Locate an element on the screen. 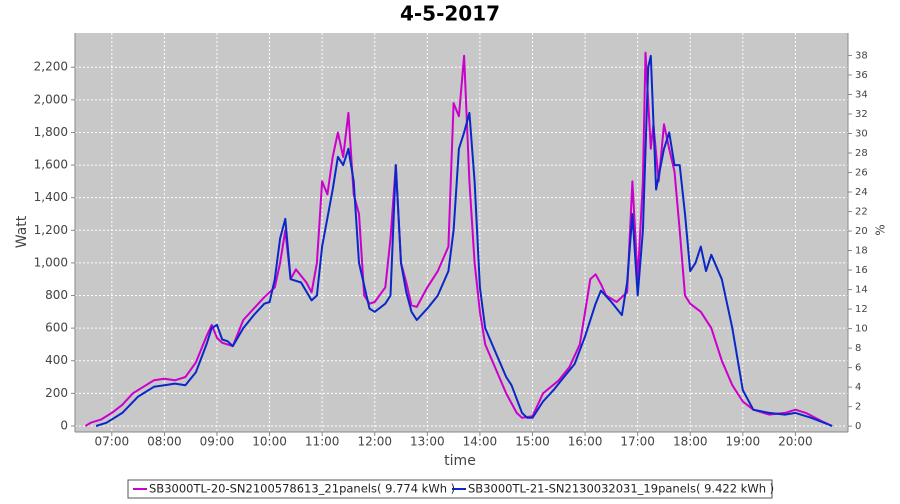  y2-tick-label: 32 is located at coordinates (861, 114).